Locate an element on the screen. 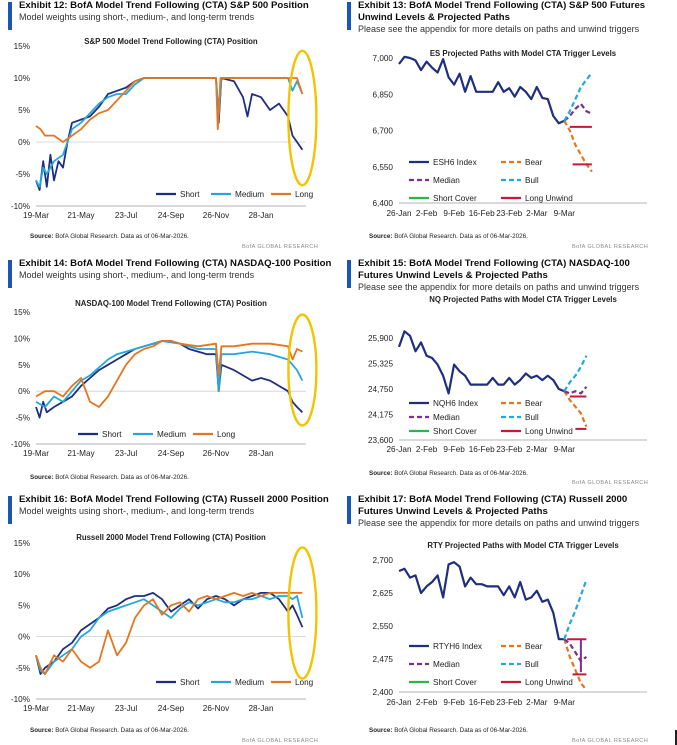 This screenshot has width=677, height=745. y-tick-label: 6,550 is located at coordinates (383, 167).